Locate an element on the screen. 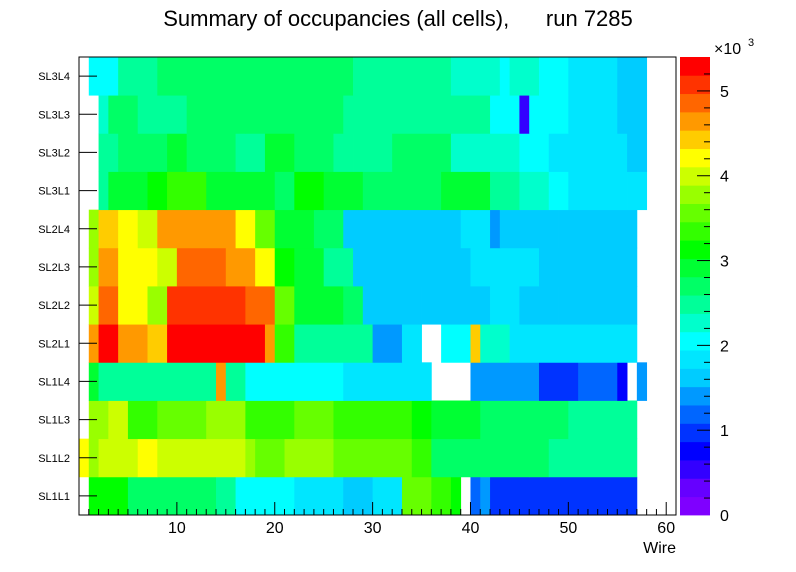 This screenshot has height=572, width=796. x-tick-label: 50 is located at coordinates (568, 528).